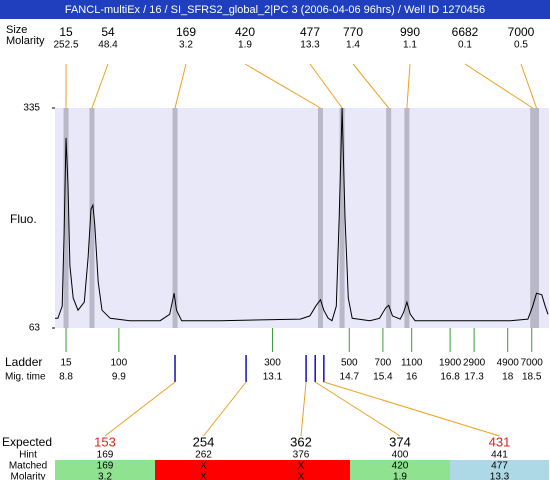 The width and height of the screenshot is (550, 480). What do you see at coordinates (105, 455) in the screenshot?
I see `hint-value: 169` at bounding box center [105, 455].